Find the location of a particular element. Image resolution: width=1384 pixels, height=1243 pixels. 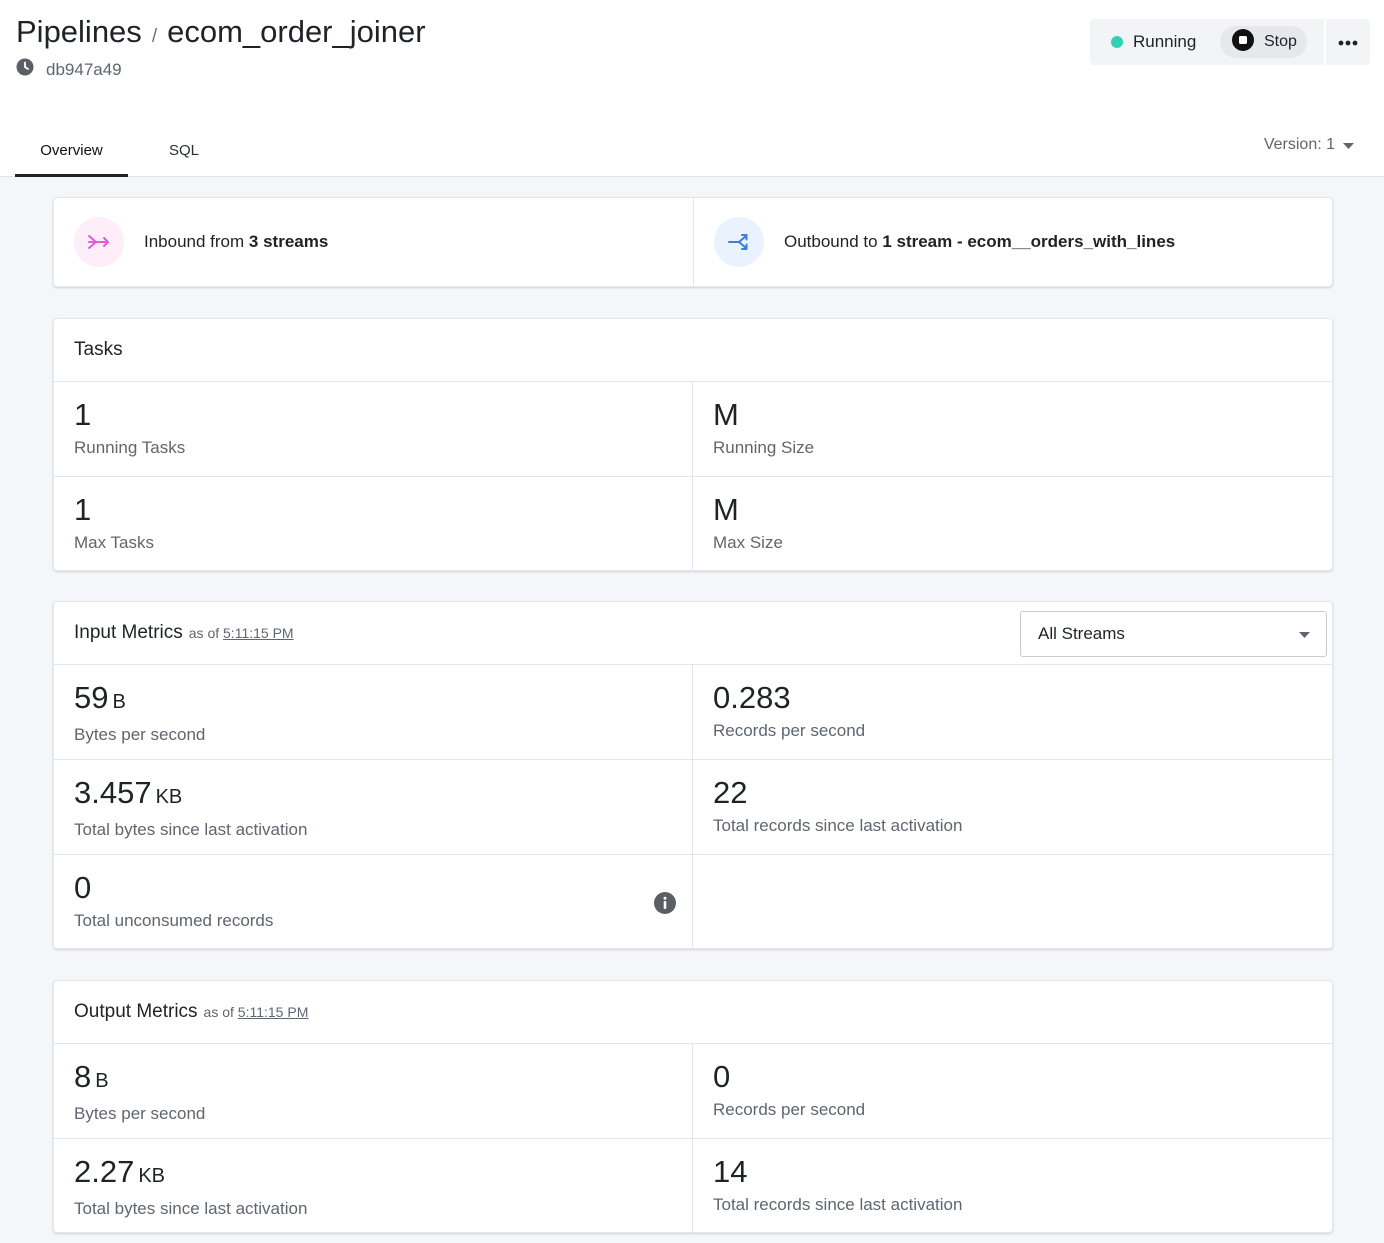

commit-info: db947a49 is located at coordinates (69, 69).